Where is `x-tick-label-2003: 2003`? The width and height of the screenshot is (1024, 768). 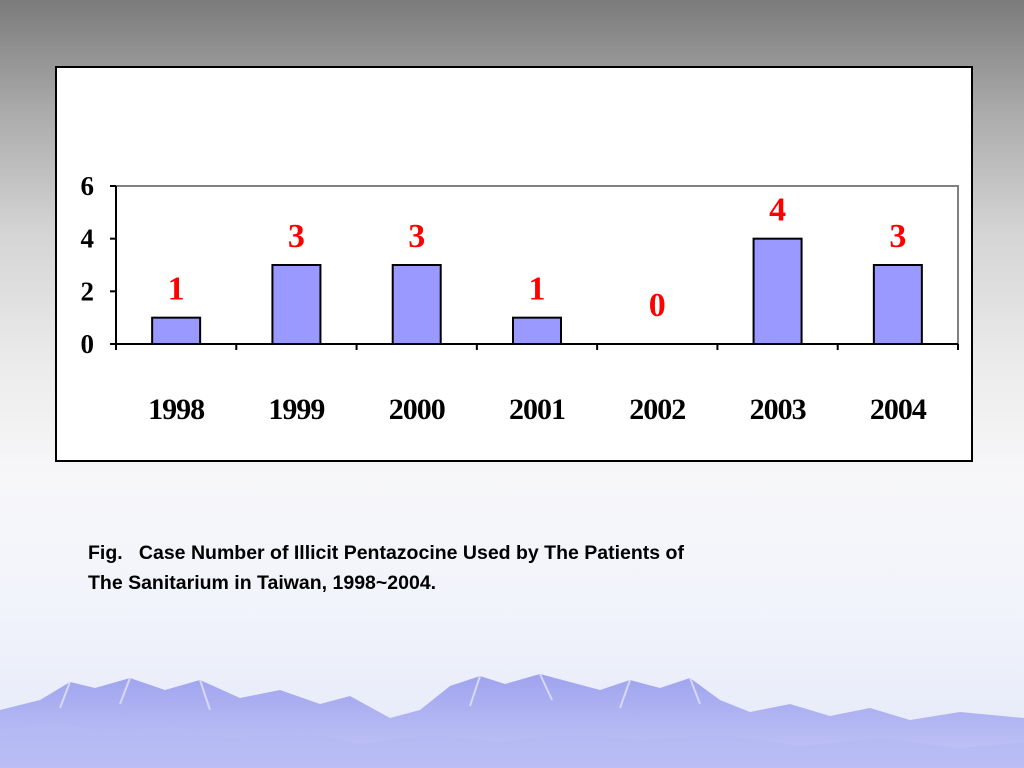
x-tick-label-2003: 2003 is located at coordinates (778, 409).